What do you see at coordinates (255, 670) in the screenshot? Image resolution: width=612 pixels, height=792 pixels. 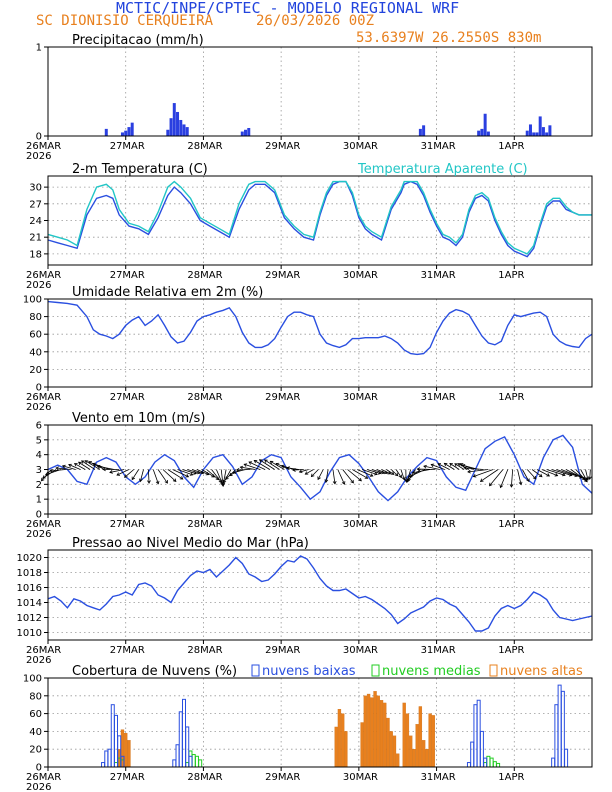 I see `legend-swatch` at bounding box center [255, 670].